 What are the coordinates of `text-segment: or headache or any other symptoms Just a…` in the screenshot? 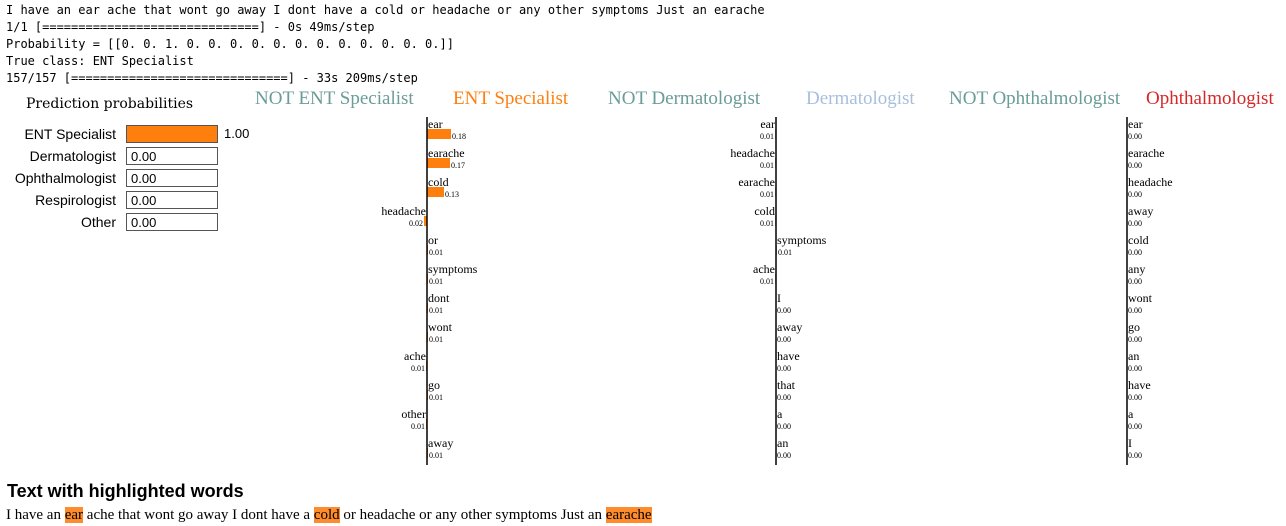 It's located at (472, 515).